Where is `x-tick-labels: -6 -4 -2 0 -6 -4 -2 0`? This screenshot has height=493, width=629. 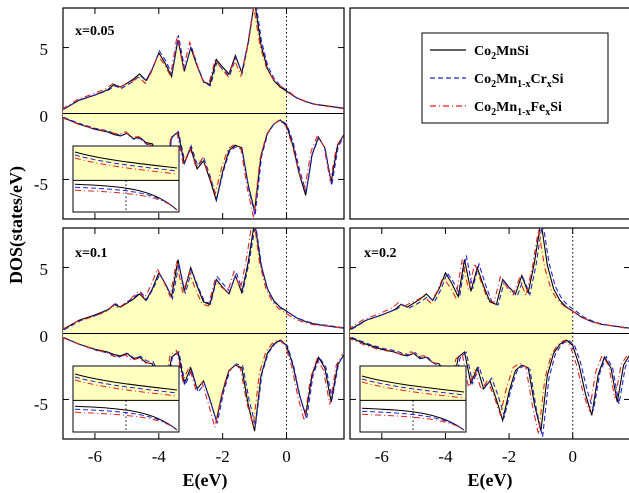
x-tick-labels: -6 -4 -2 0 -6 -4 -2 0 is located at coordinates (332, 456).